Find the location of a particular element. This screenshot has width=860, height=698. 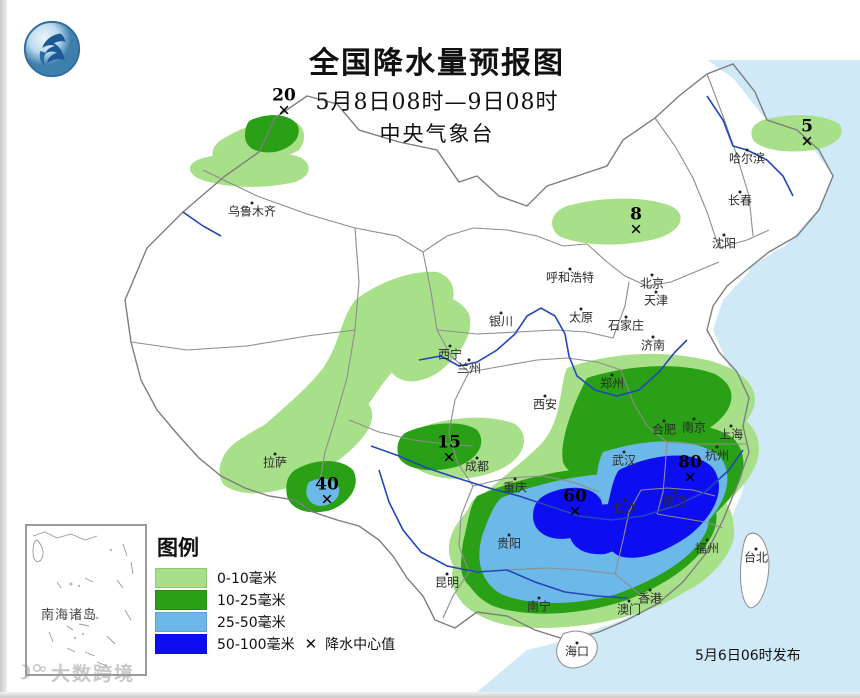

city-label: 哈尔滨 is located at coordinates (747, 158).